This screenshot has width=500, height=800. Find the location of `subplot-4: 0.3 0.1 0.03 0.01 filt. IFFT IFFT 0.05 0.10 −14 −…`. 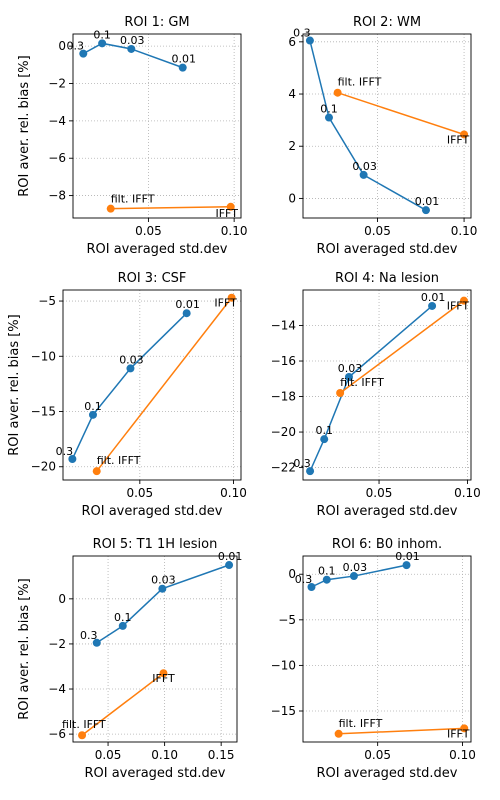

subplot-4: 0.3 0.1 0.03 0.01 filt. IFFT IFFT 0.05 0.10 −14 −… is located at coordinates (376, 395).